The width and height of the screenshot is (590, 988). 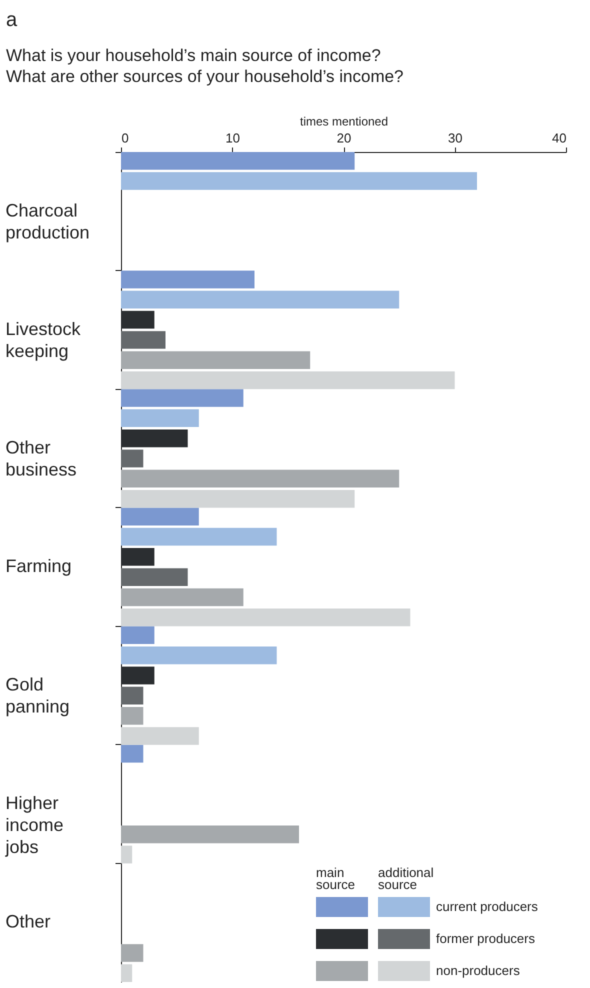 I want to click on x-tick-label: 0, so click(x=125, y=138).